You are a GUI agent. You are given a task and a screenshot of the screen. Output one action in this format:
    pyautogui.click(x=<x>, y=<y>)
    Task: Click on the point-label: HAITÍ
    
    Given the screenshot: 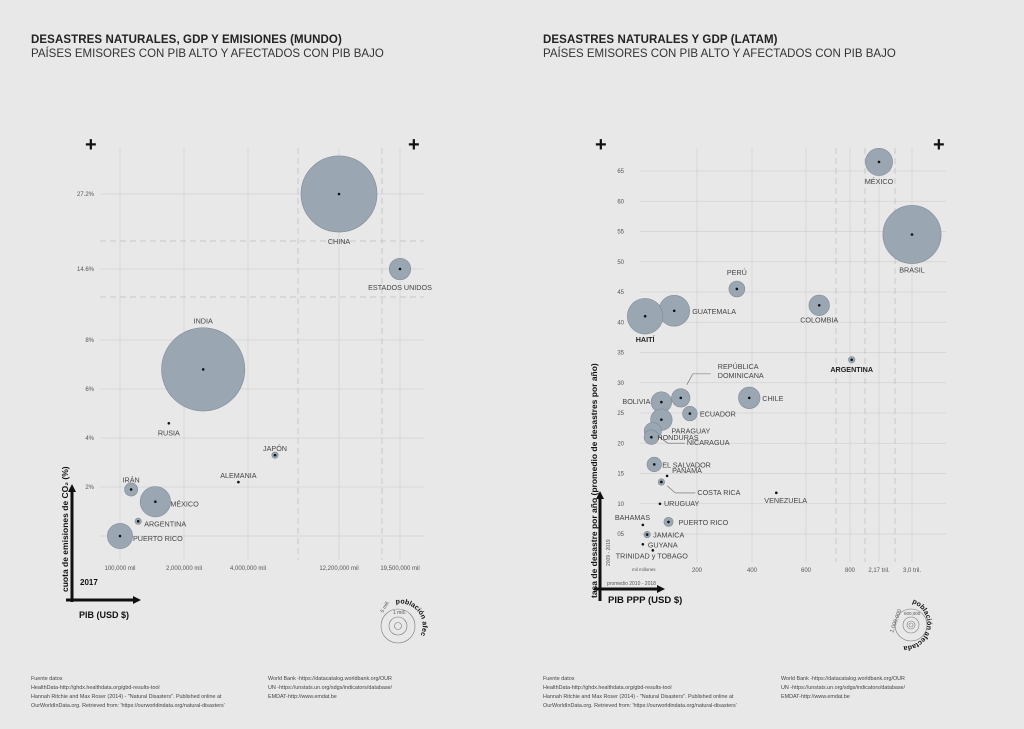 What is the action you would take?
    pyautogui.click(x=646, y=339)
    